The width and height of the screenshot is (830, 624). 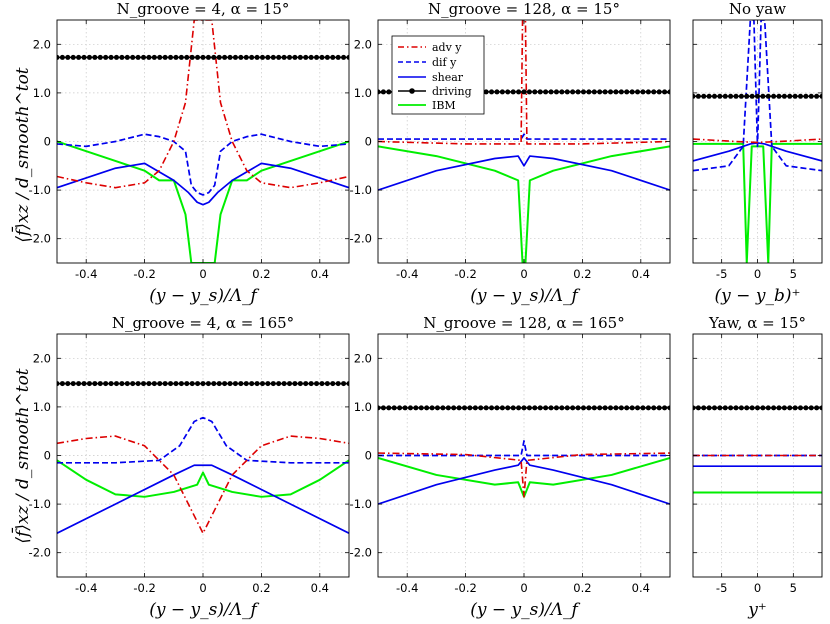 I want to click on x-tick-label: 5, so click(x=793, y=274).